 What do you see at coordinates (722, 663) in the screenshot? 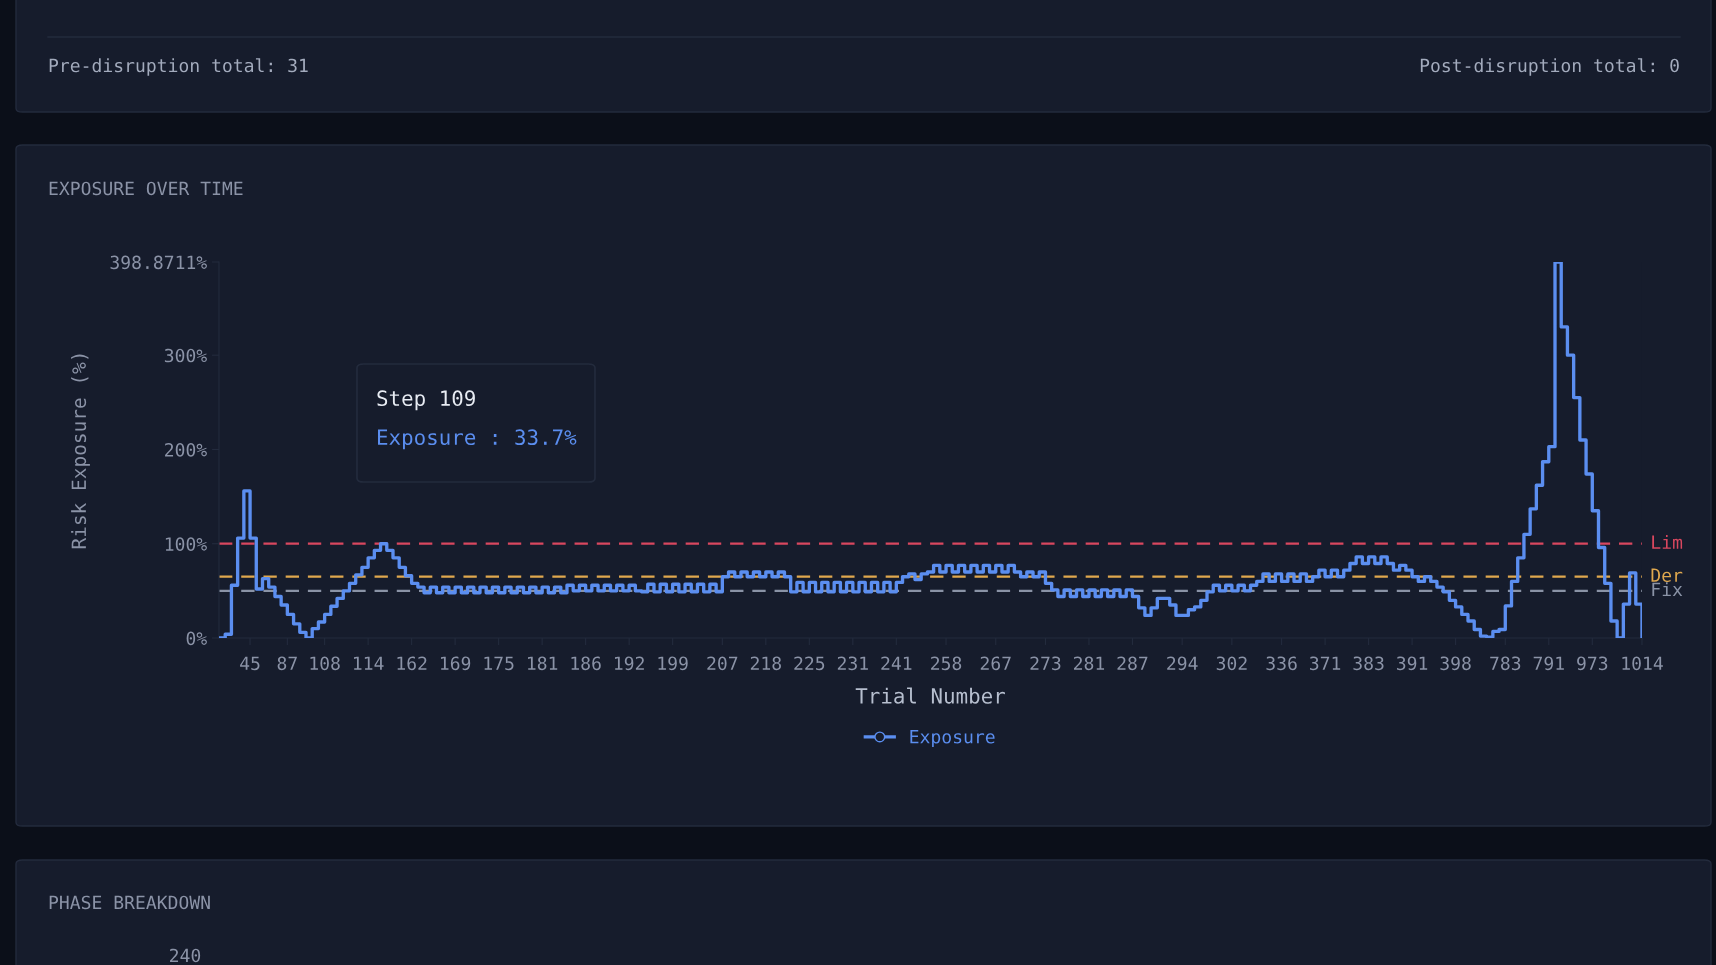
I see `x-tick-label: 207` at bounding box center [722, 663].